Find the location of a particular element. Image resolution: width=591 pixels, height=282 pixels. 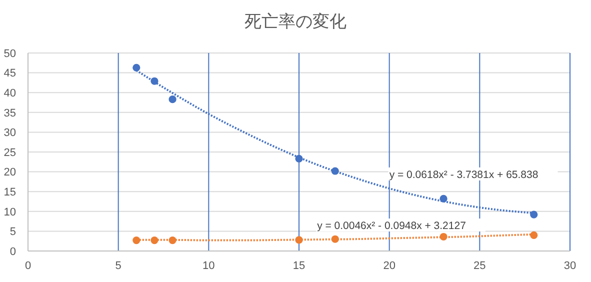

x-tick-label: 10 is located at coordinates (208, 266).